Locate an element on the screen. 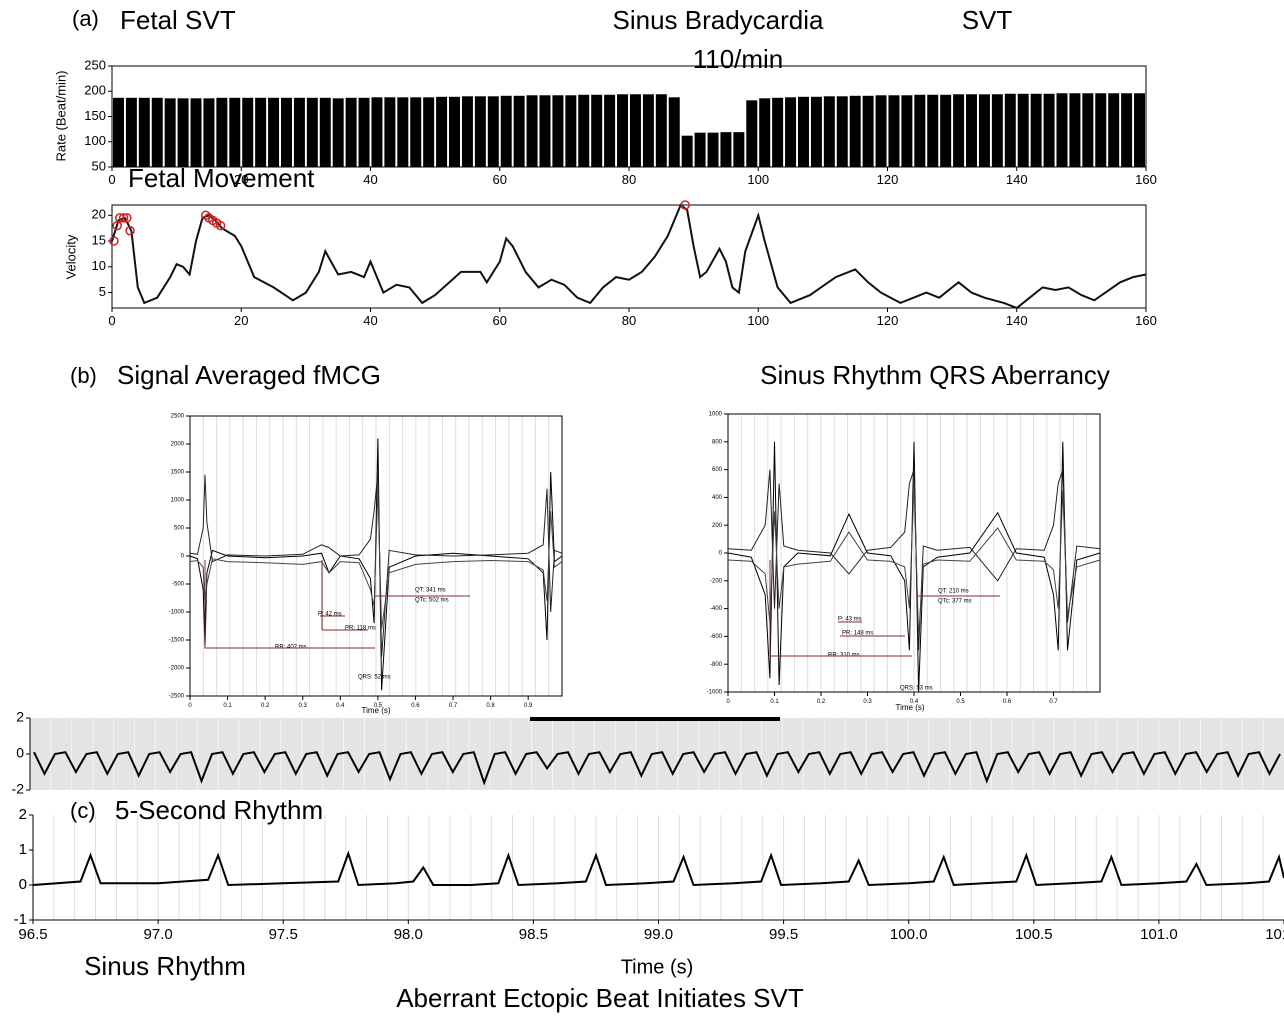 The height and width of the screenshot is (1017, 1284). x-tick-label: 60 is located at coordinates (500, 320).